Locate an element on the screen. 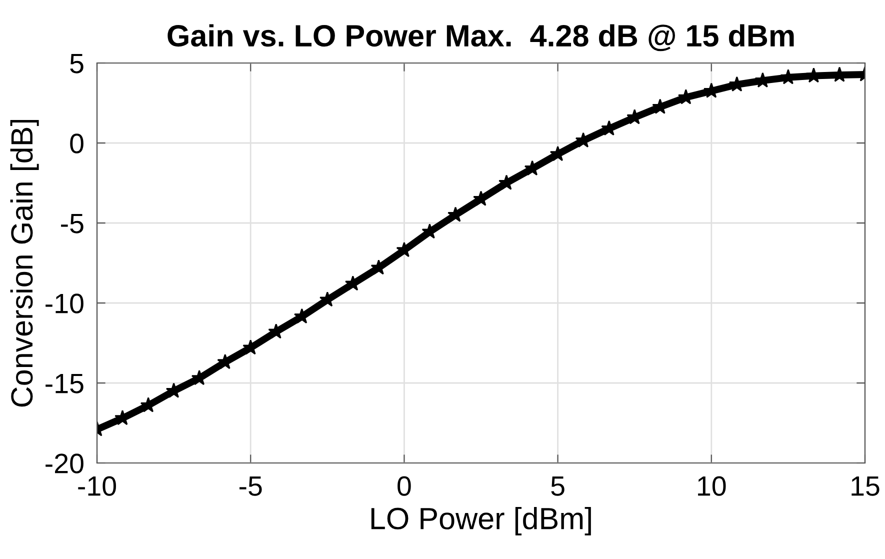 This screenshot has width=885, height=559. chart-title: Gain vs. LO Power Max. 4.28 dB @ 15 dBm is located at coordinates (481, 38).